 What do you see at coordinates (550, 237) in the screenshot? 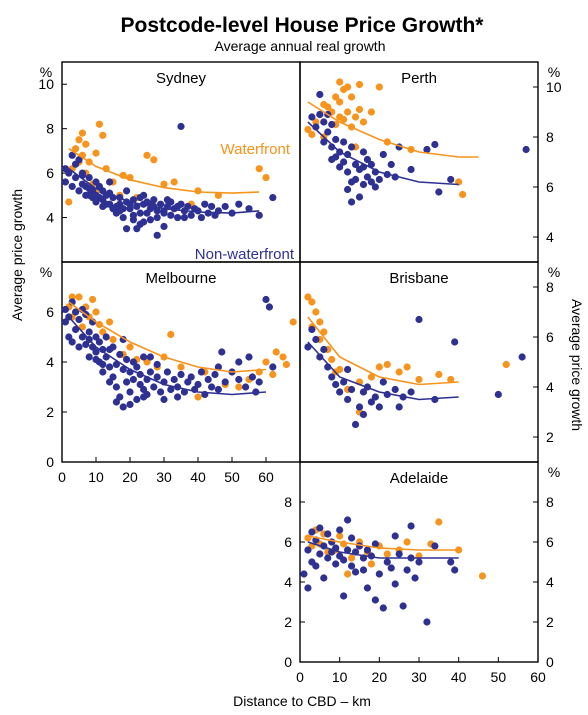
I see `y-tick-label-perth: 4` at bounding box center [550, 237].